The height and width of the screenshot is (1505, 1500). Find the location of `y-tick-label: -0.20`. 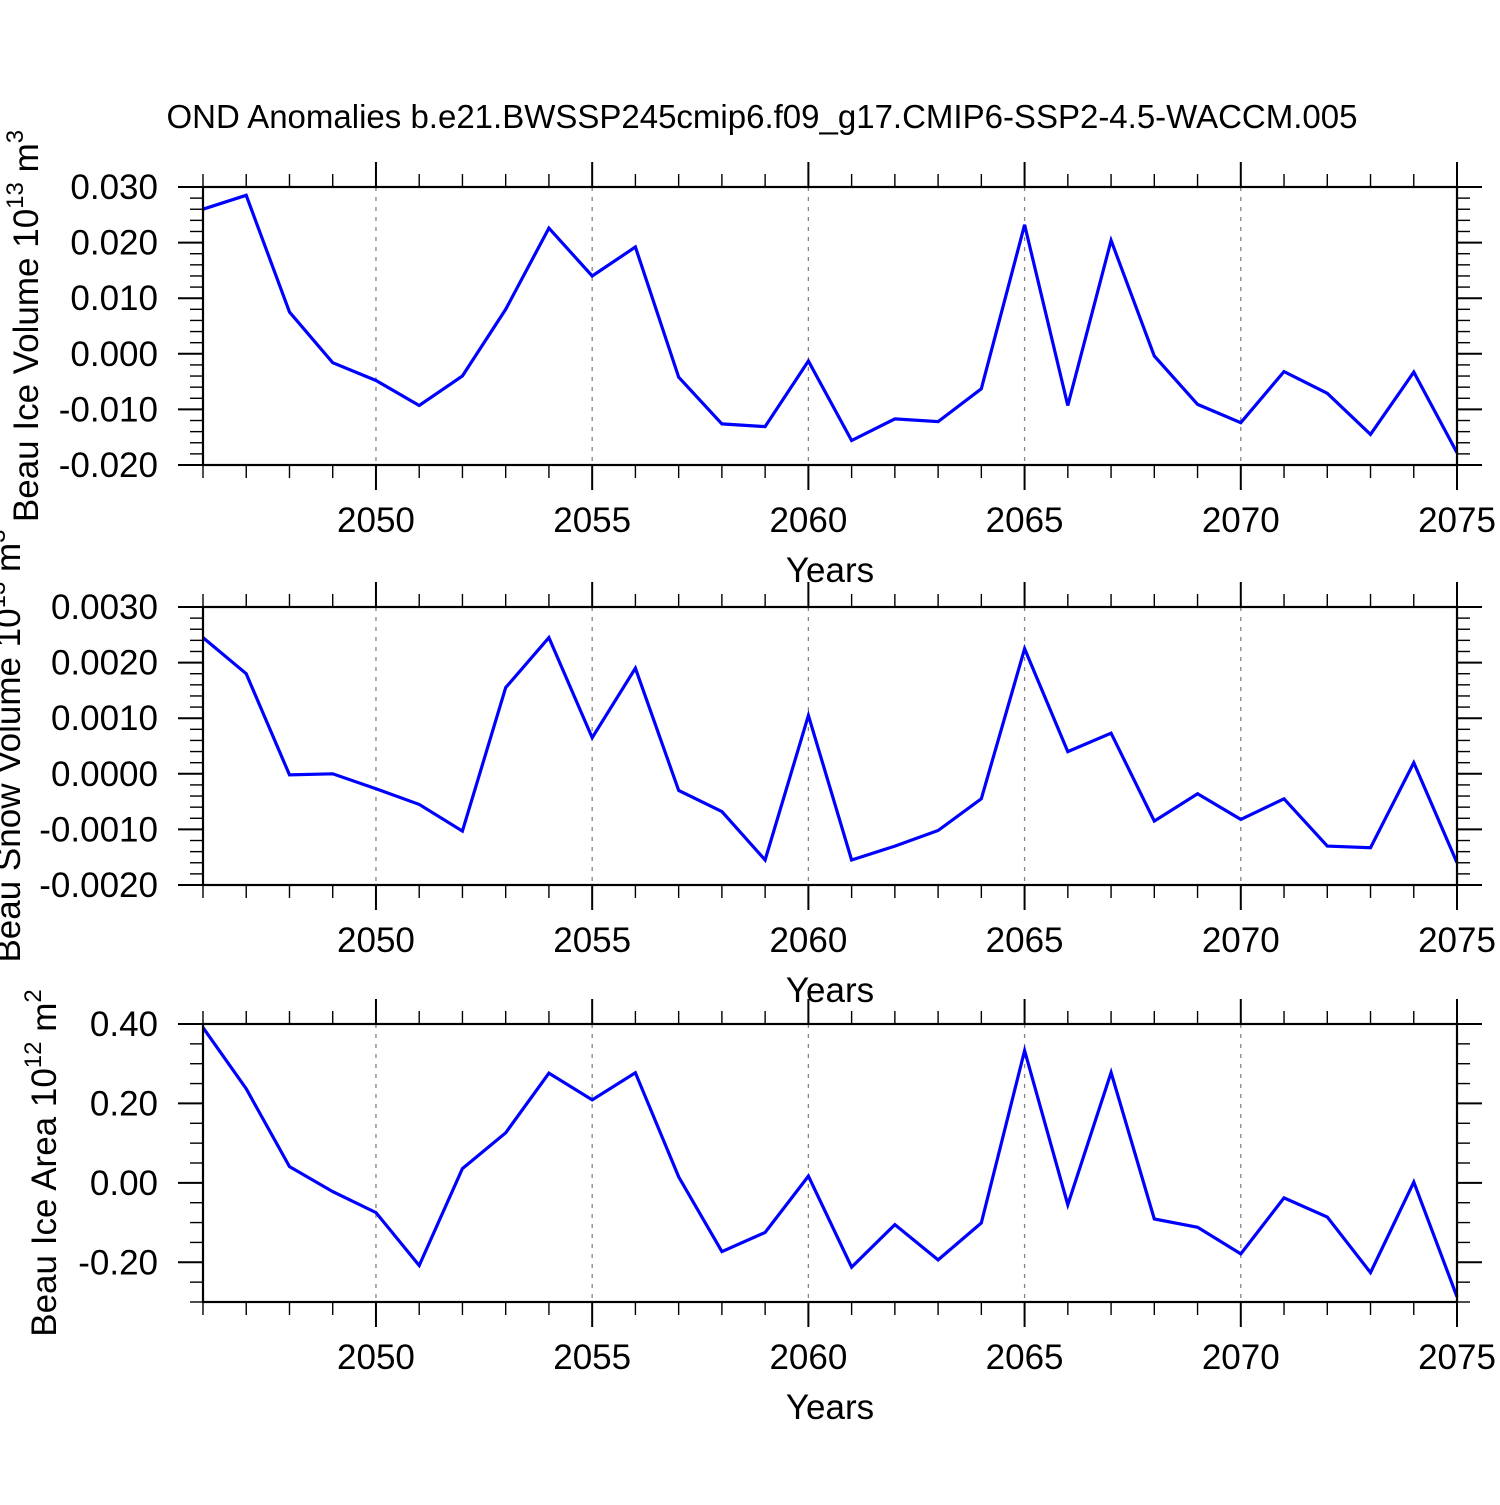

y-tick-label: -0.20 is located at coordinates (118, 1262).